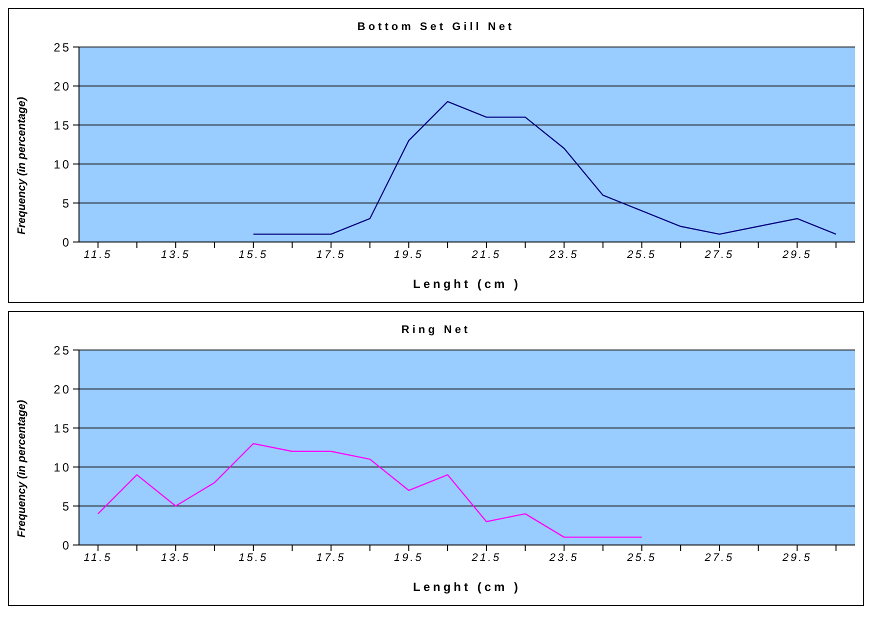 This screenshot has height=628, width=874. Describe the element at coordinates (436, 27) in the screenshot. I see `chart-title: Bottom Set Gill Net` at that location.